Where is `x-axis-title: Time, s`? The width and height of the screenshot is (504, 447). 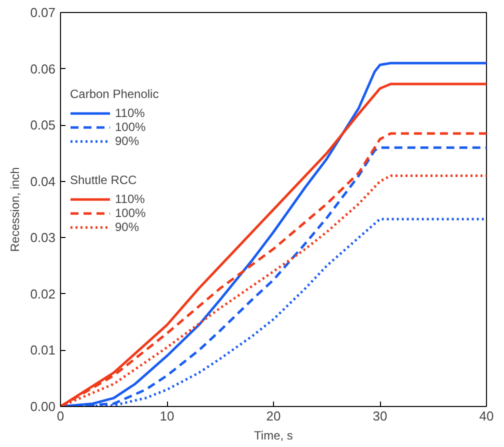 x-axis-title: Time, s is located at coordinates (273, 435).